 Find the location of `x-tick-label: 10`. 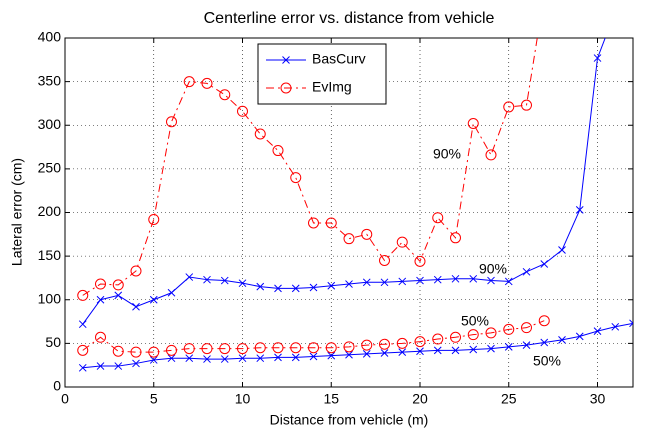

x-tick-label: 10 is located at coordinates (243, 399).